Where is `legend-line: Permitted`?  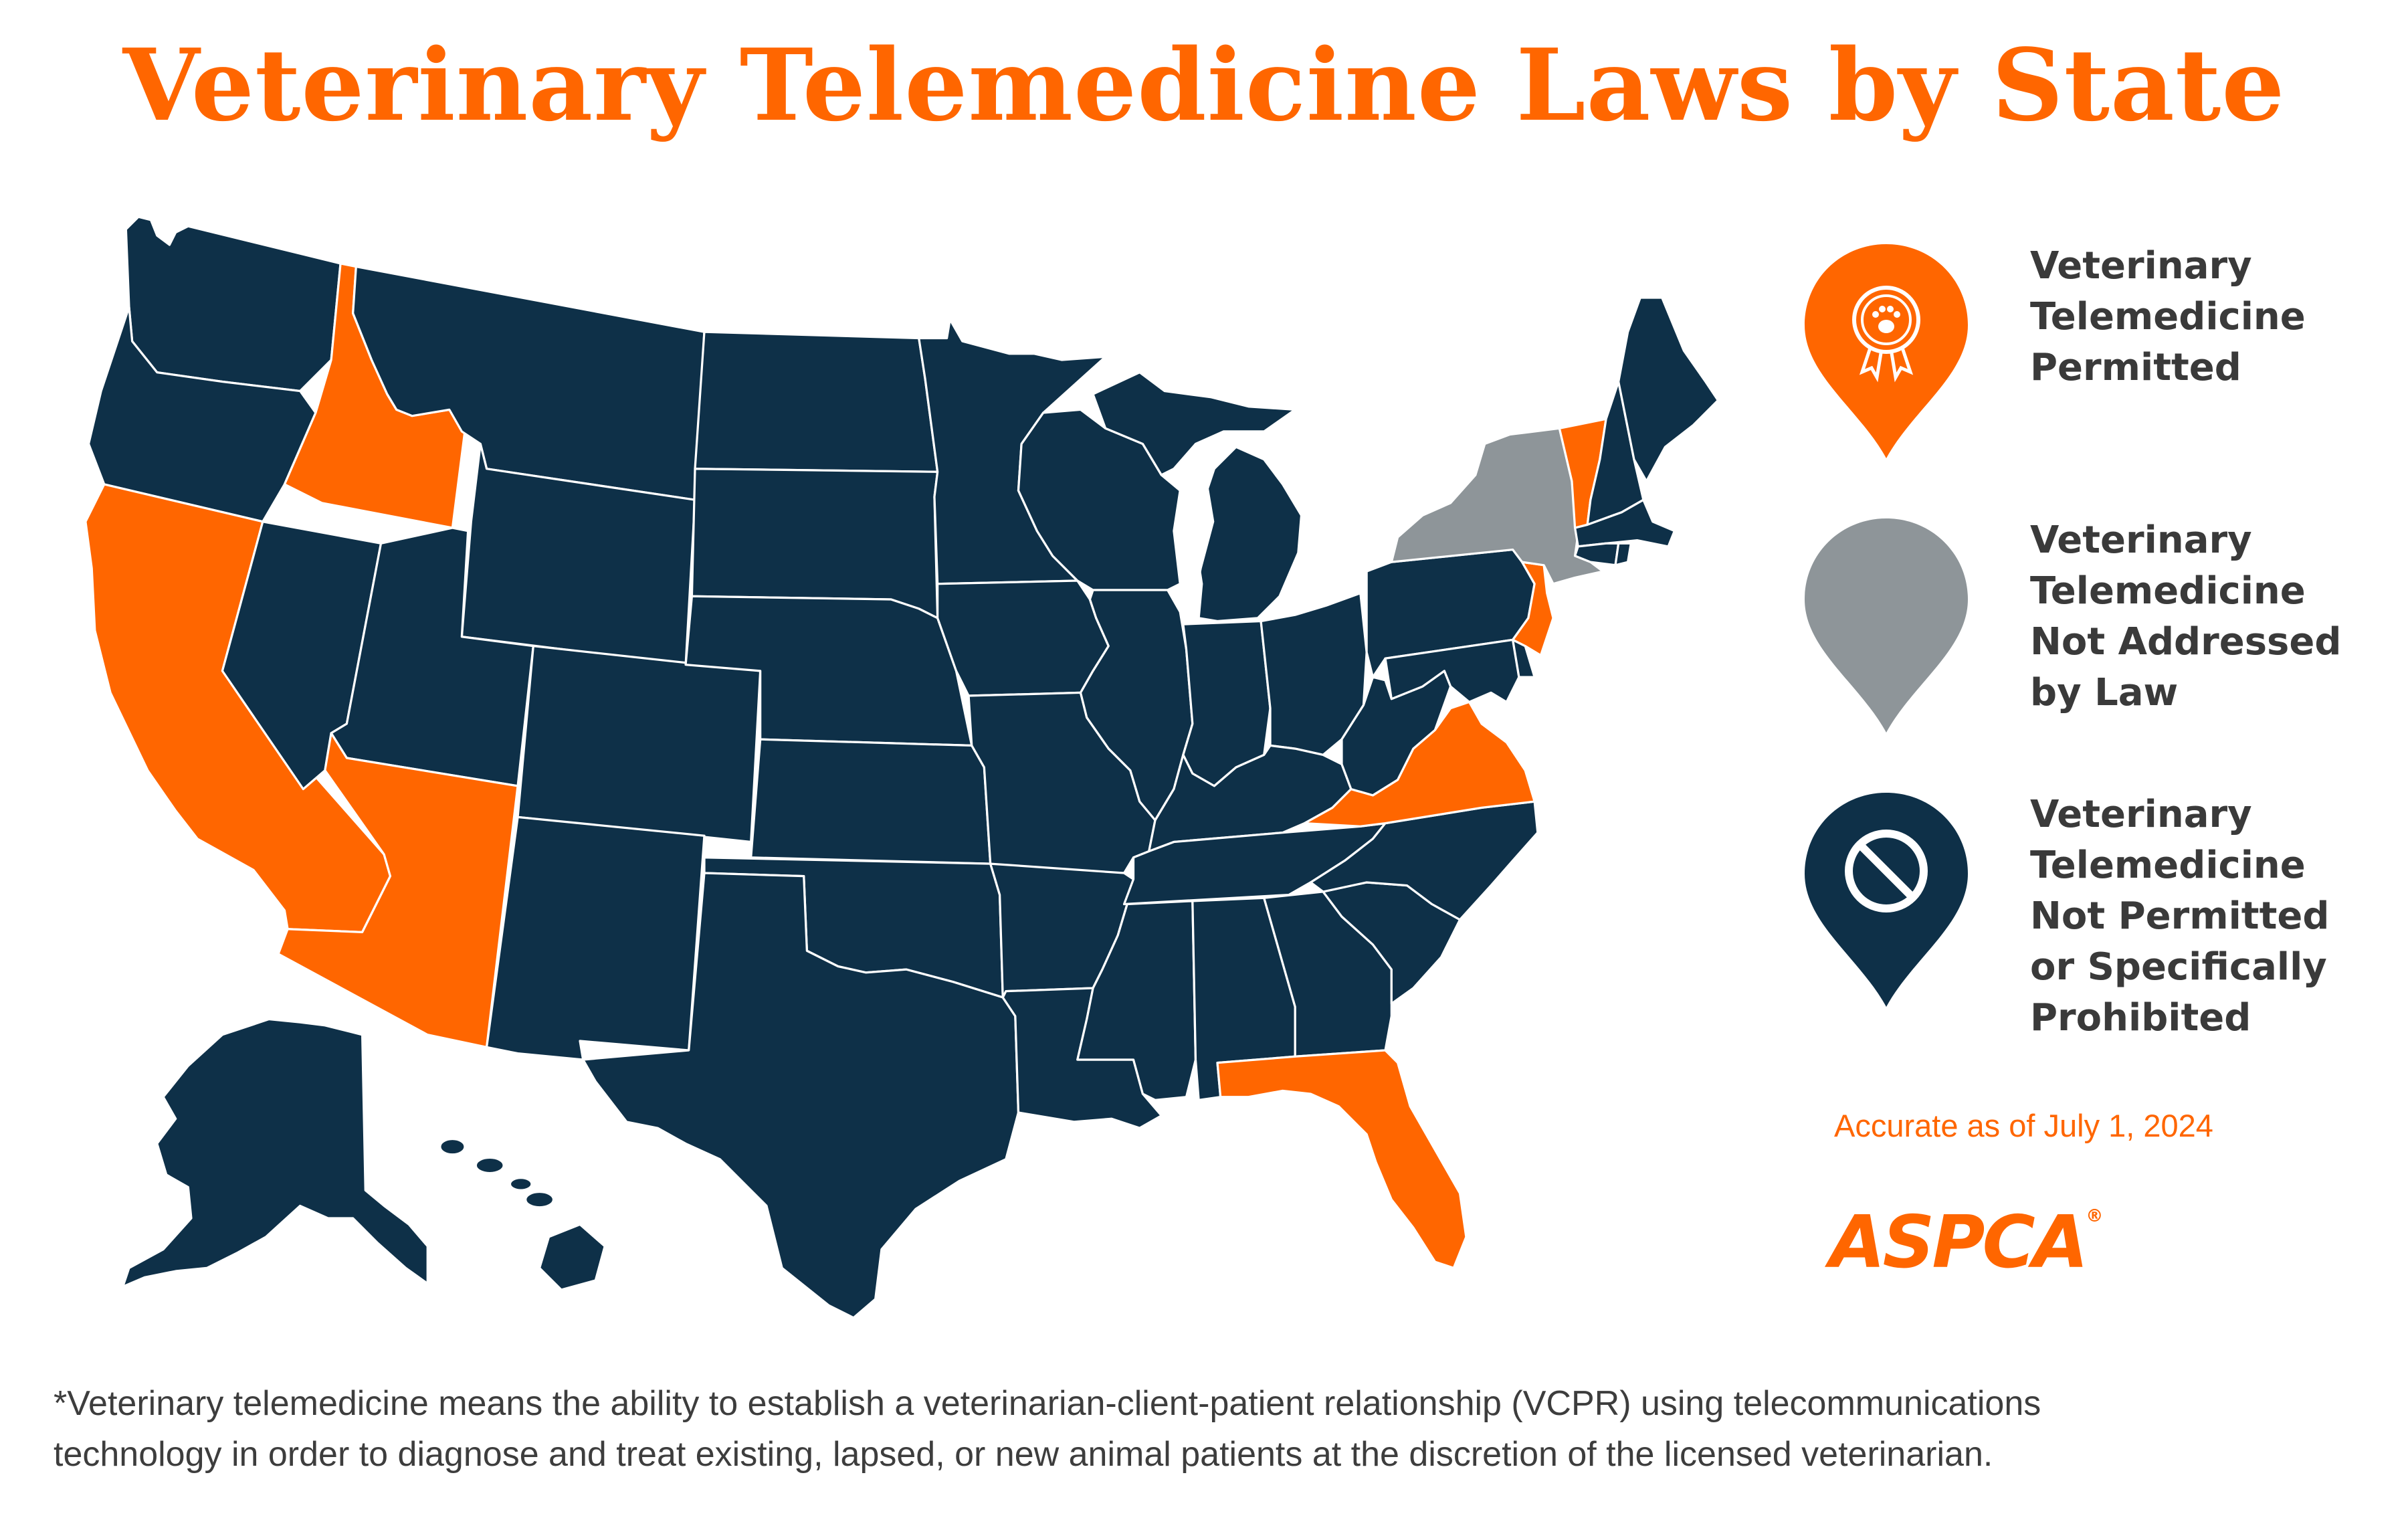
legend-line: Permitted is located at coordinates (2135, 368).